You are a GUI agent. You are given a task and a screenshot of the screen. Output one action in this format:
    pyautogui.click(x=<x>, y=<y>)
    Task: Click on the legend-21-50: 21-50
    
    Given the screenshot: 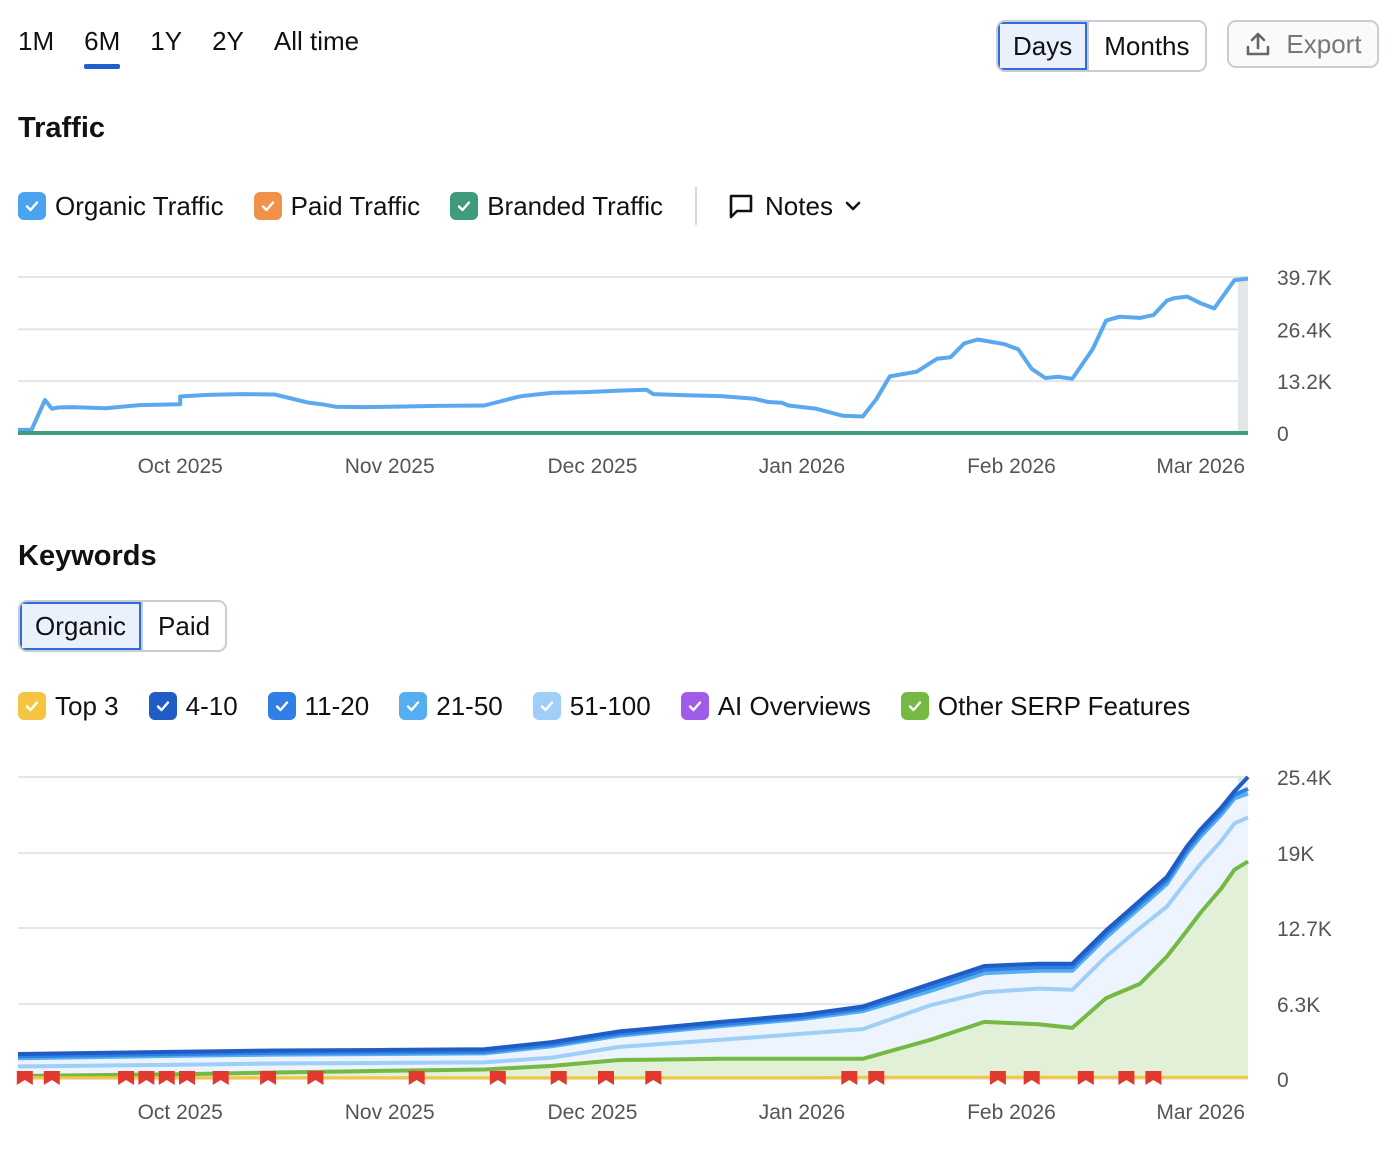 What is the action you would take?
    pyautogui.click(x=451, y=706)
    